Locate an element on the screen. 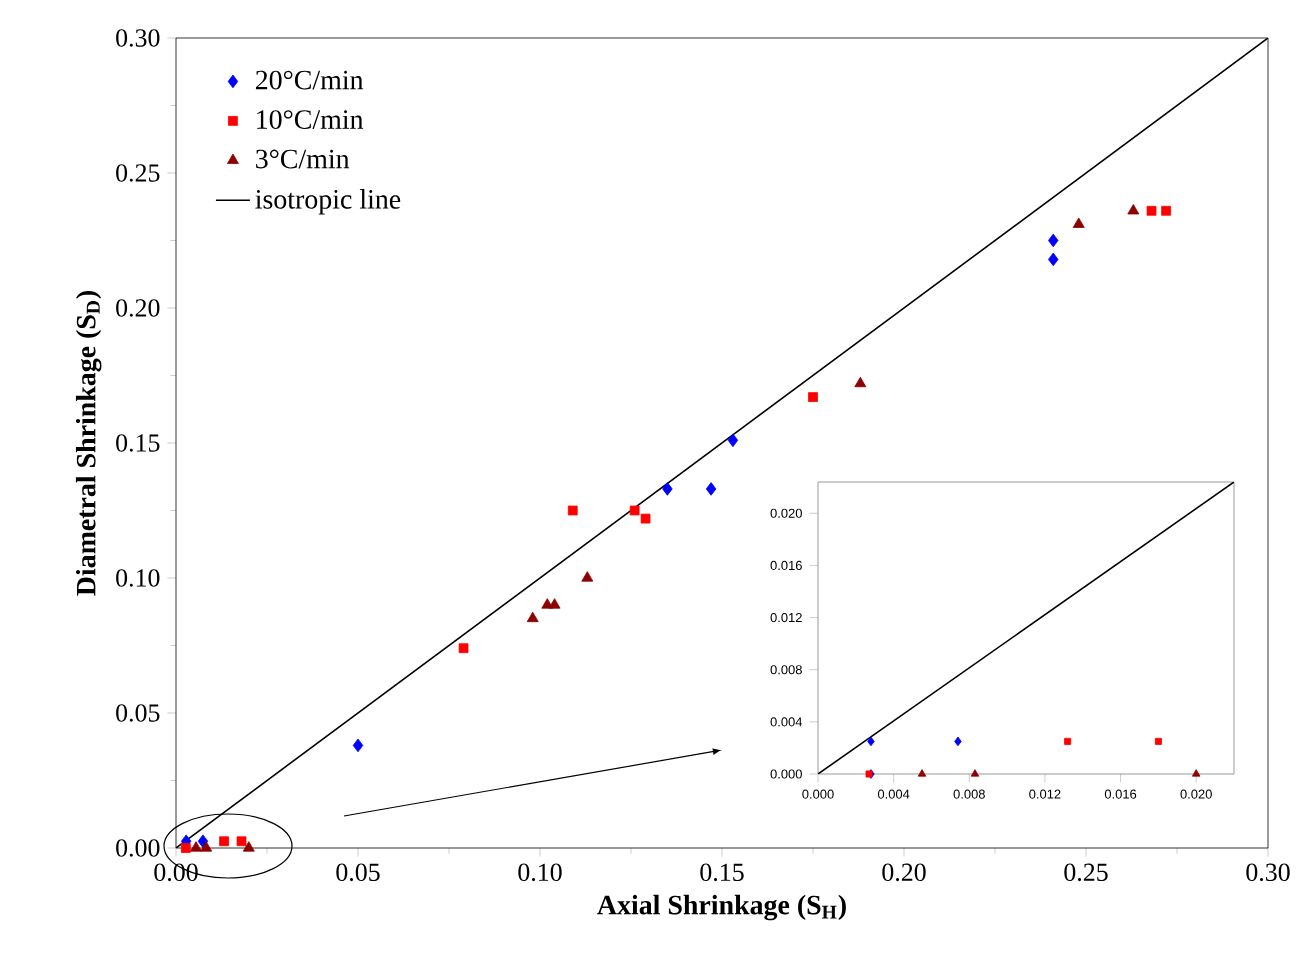  x-tick-label: 0.15 is located at coordinates (722, 872).